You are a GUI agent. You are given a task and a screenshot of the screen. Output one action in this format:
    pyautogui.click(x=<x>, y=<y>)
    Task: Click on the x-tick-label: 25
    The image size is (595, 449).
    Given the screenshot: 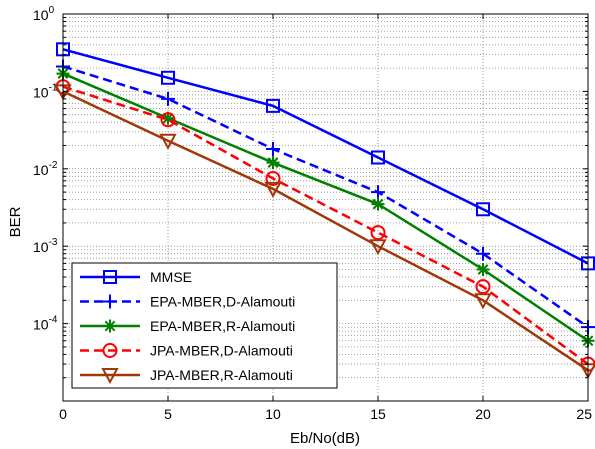 What is the action you would take?
    pyautogui.click(x=584, y=414)
    